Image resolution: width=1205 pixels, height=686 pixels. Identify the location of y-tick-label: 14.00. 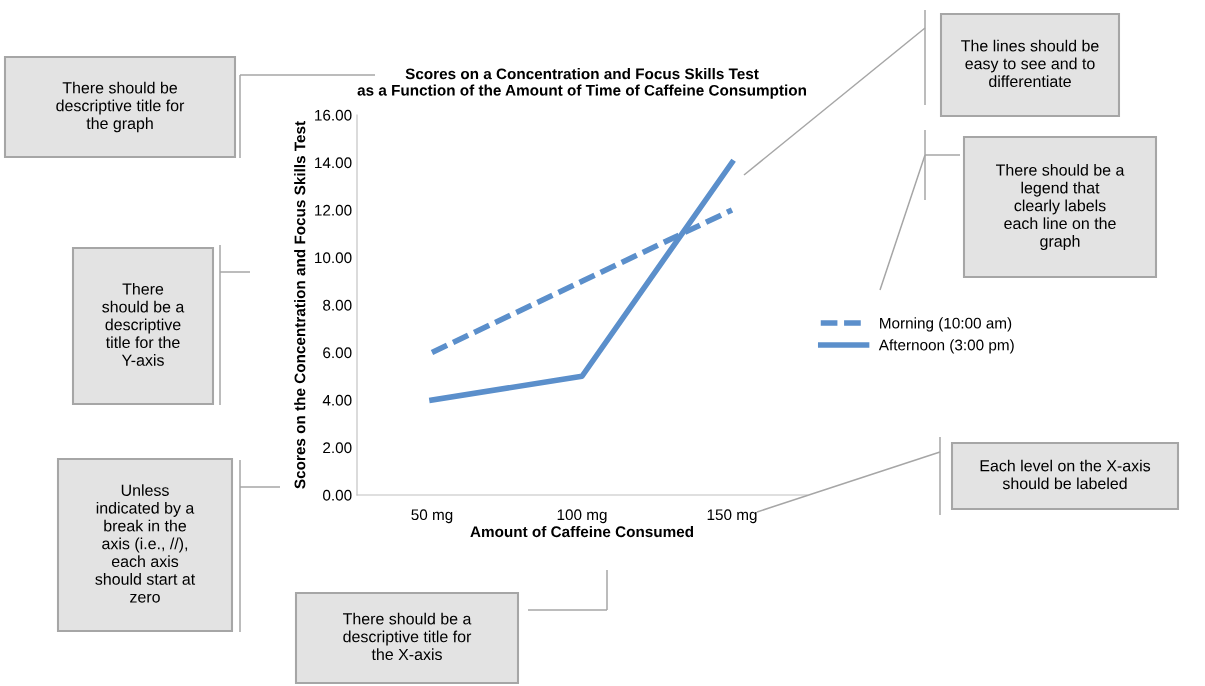
(333, 163).